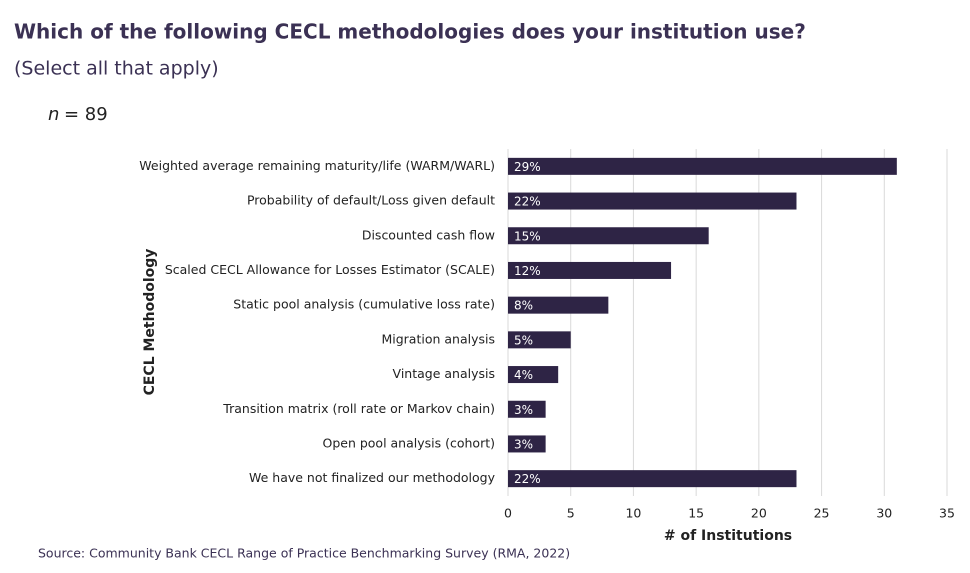 The width and height of the screenshot is (970, 573). What do you see at coordinates (408, 442) in the screenshot?
I see `y-tick-label: Open pool analysis (cohort)` at bounding box center [408, 442].